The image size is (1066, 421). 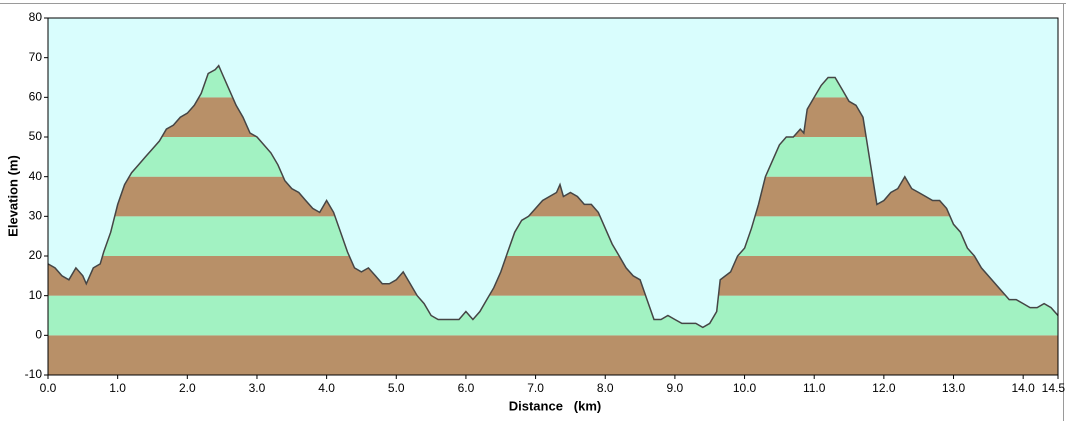 What do you see at coordinates (38, 335) in the screenshot?
I see `y-tick-label: 0` at bounding box center [38, 335].